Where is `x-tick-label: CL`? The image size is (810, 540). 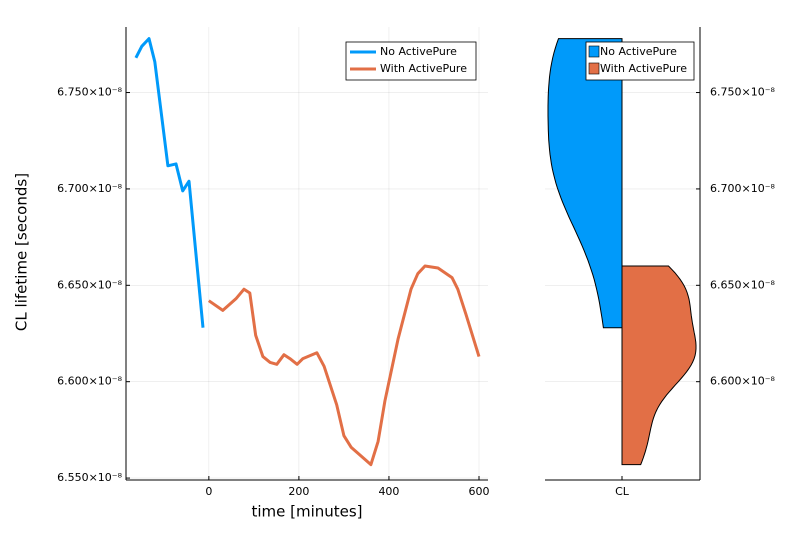 x-tick-label: CL is located at coordinates (622, 491).